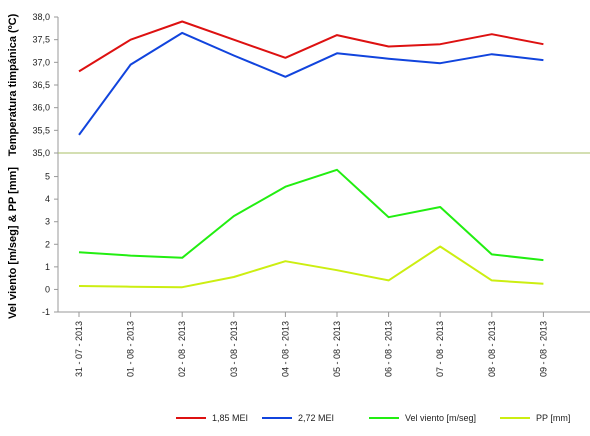 The image size is (590, 436). I want to click on y-tick-label: 2, so click(47, 244).